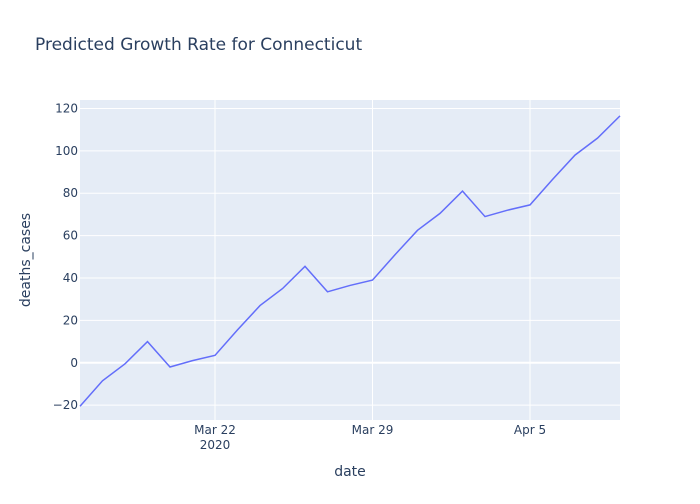 The width and height of the screenshot is (700, 504). Describe the element at coordinates (198, 45) in the screenshot. I see `chart-title: Predicted Growth Rate for Connecticut` at that location.